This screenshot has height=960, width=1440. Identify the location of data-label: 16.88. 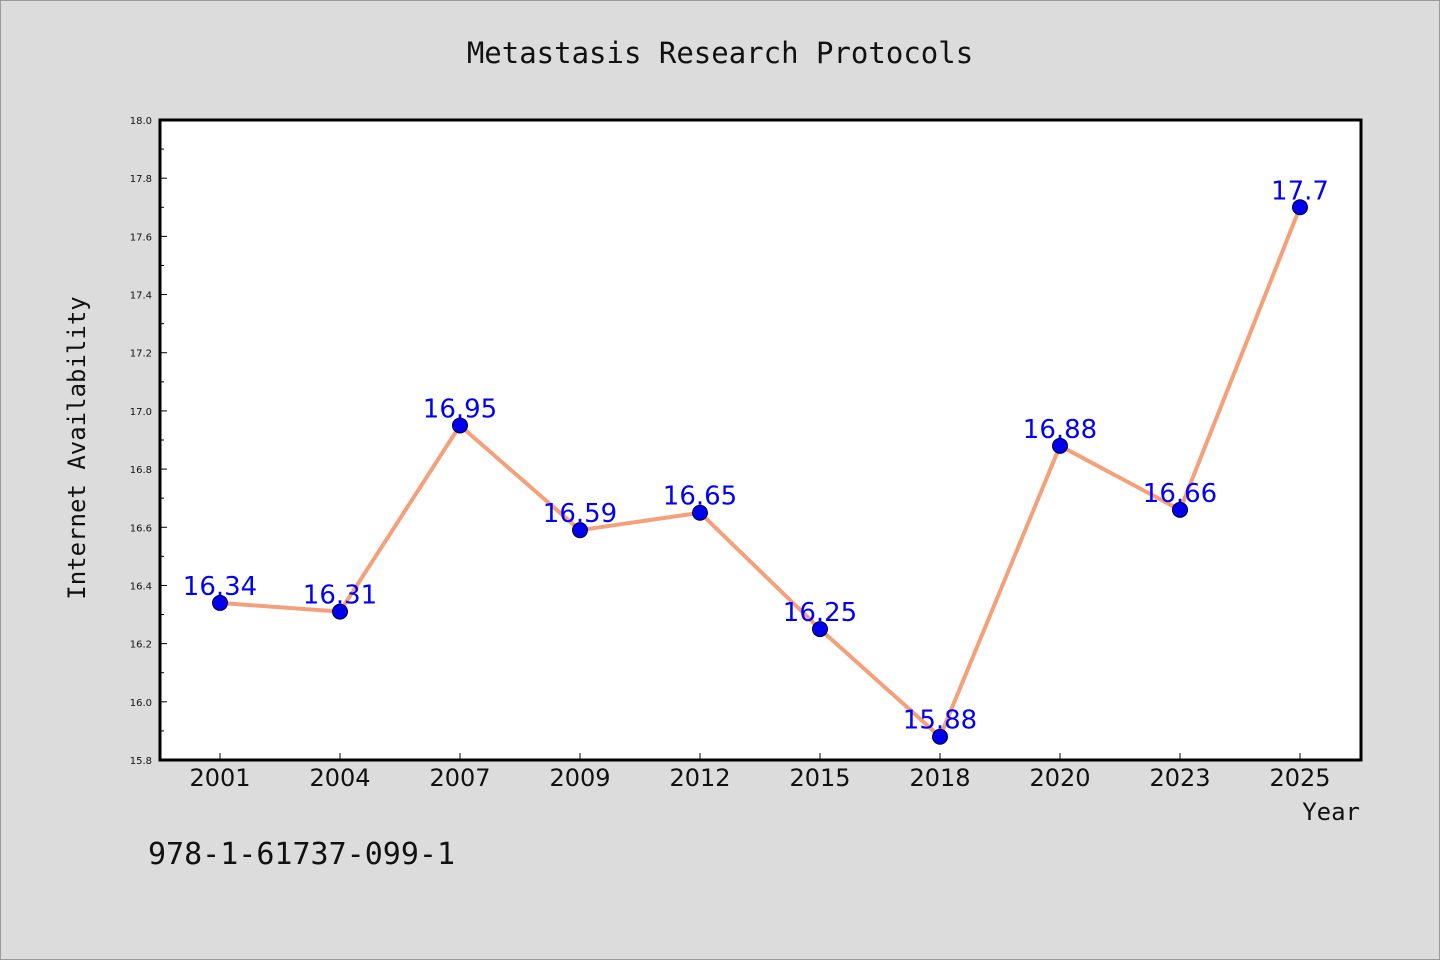
(1060, 430).